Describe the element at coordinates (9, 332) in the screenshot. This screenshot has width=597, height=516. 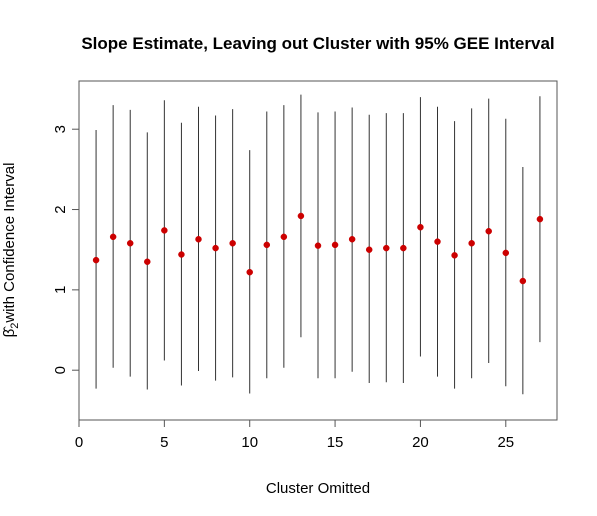
I see `y-axis-label-symbol: β̂` at that location.